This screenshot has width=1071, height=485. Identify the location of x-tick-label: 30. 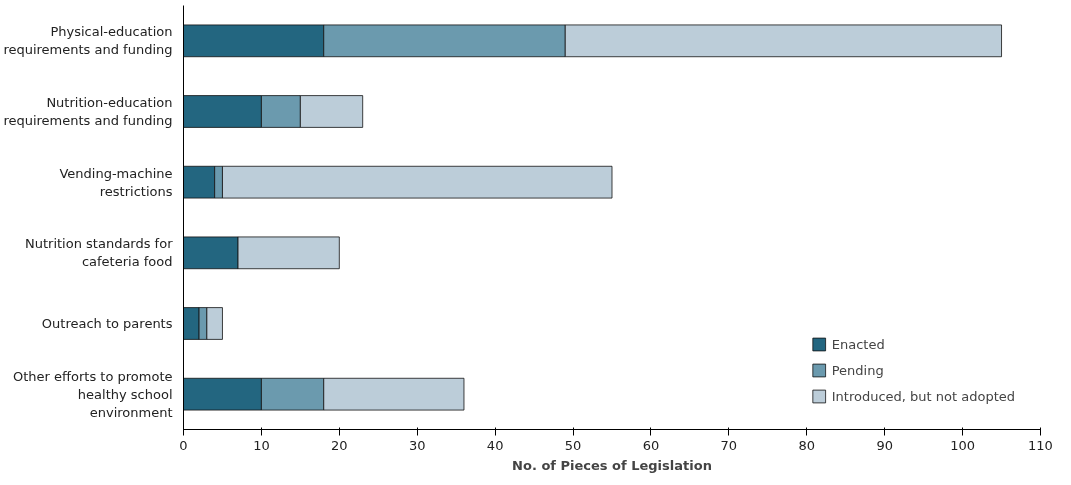
(417, 445).